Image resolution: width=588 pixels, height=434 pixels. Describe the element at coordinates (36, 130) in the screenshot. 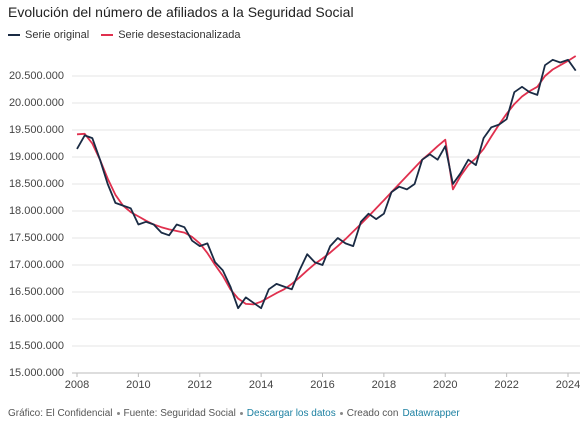

I see `y-tick-label: 19.500.000` at that location.